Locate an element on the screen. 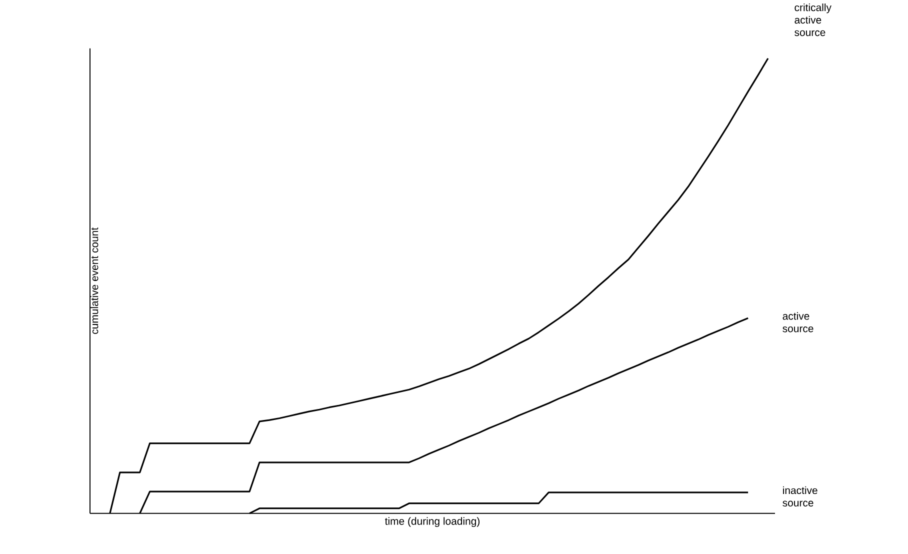 Image resolution: width=908 pixels, height=554 pixels. text: active source is located at coordinates (798, 322).